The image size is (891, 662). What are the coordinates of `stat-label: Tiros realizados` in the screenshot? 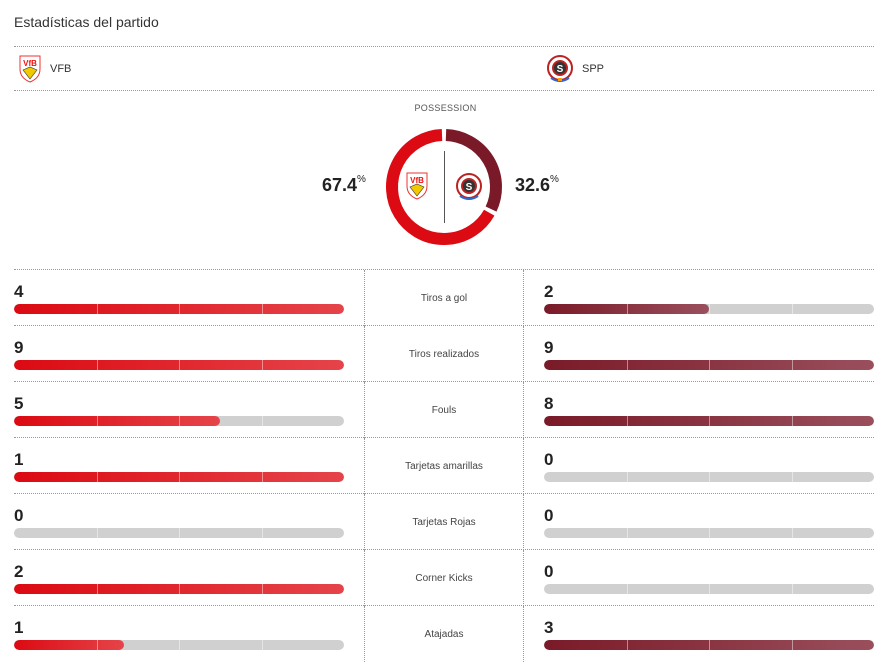 It's located at (444, 354).